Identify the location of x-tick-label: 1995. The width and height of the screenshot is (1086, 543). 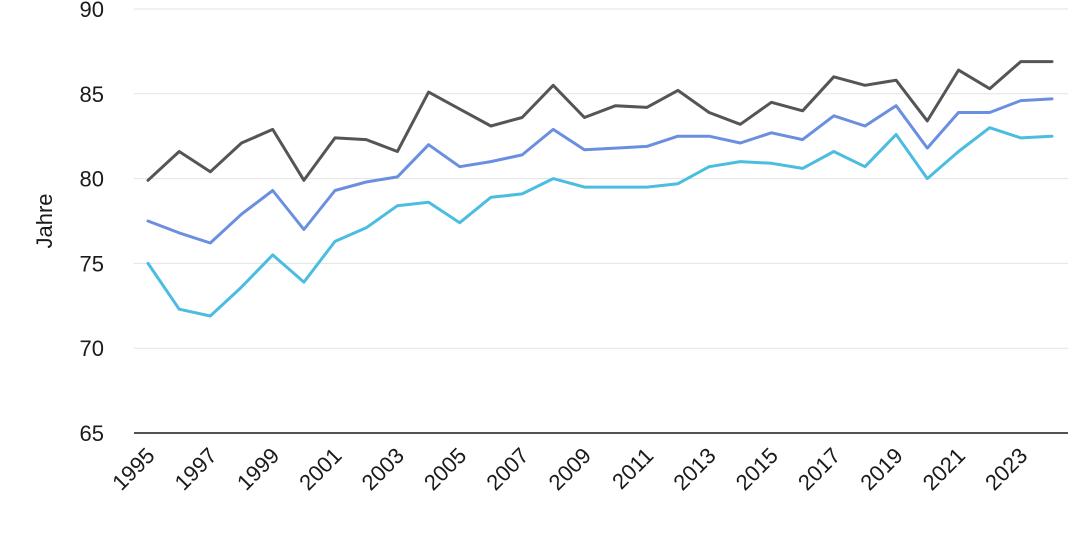
(133, 469).